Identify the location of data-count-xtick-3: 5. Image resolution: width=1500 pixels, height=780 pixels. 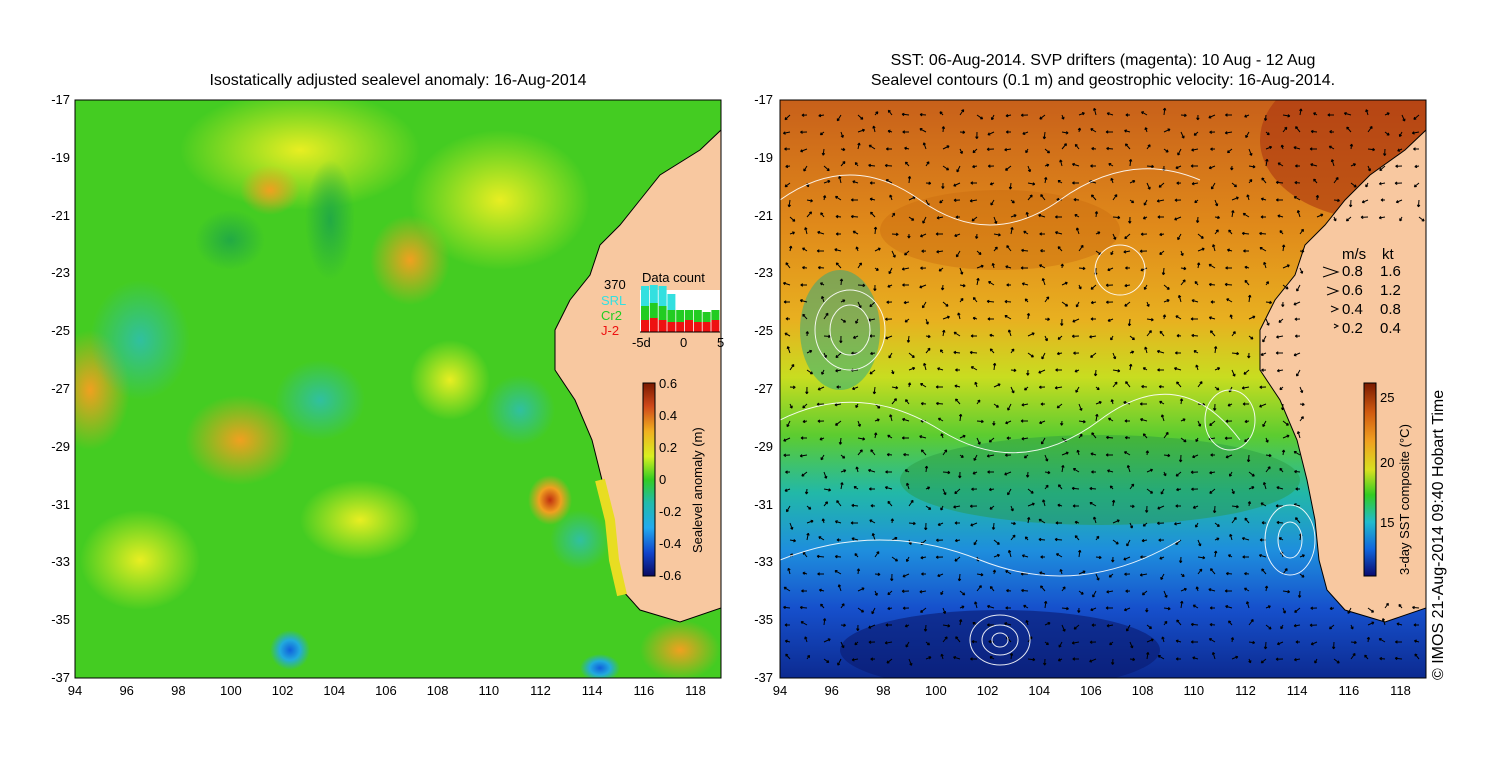
(721, 342).